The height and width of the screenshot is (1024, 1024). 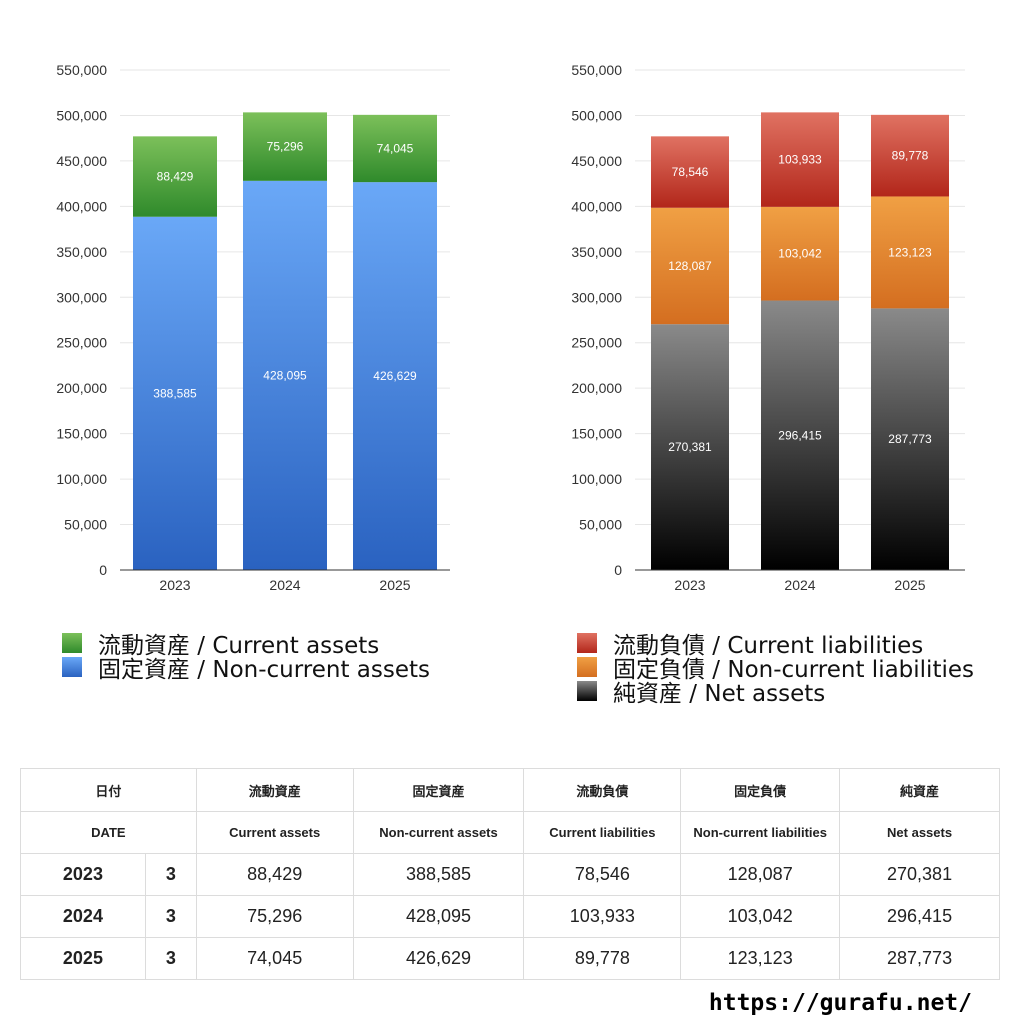 What do you see at coordinates (438, 916) in the screenshot?
I see `cell-noncurrent-assets: 428,095` at bounding box center [438, 916].